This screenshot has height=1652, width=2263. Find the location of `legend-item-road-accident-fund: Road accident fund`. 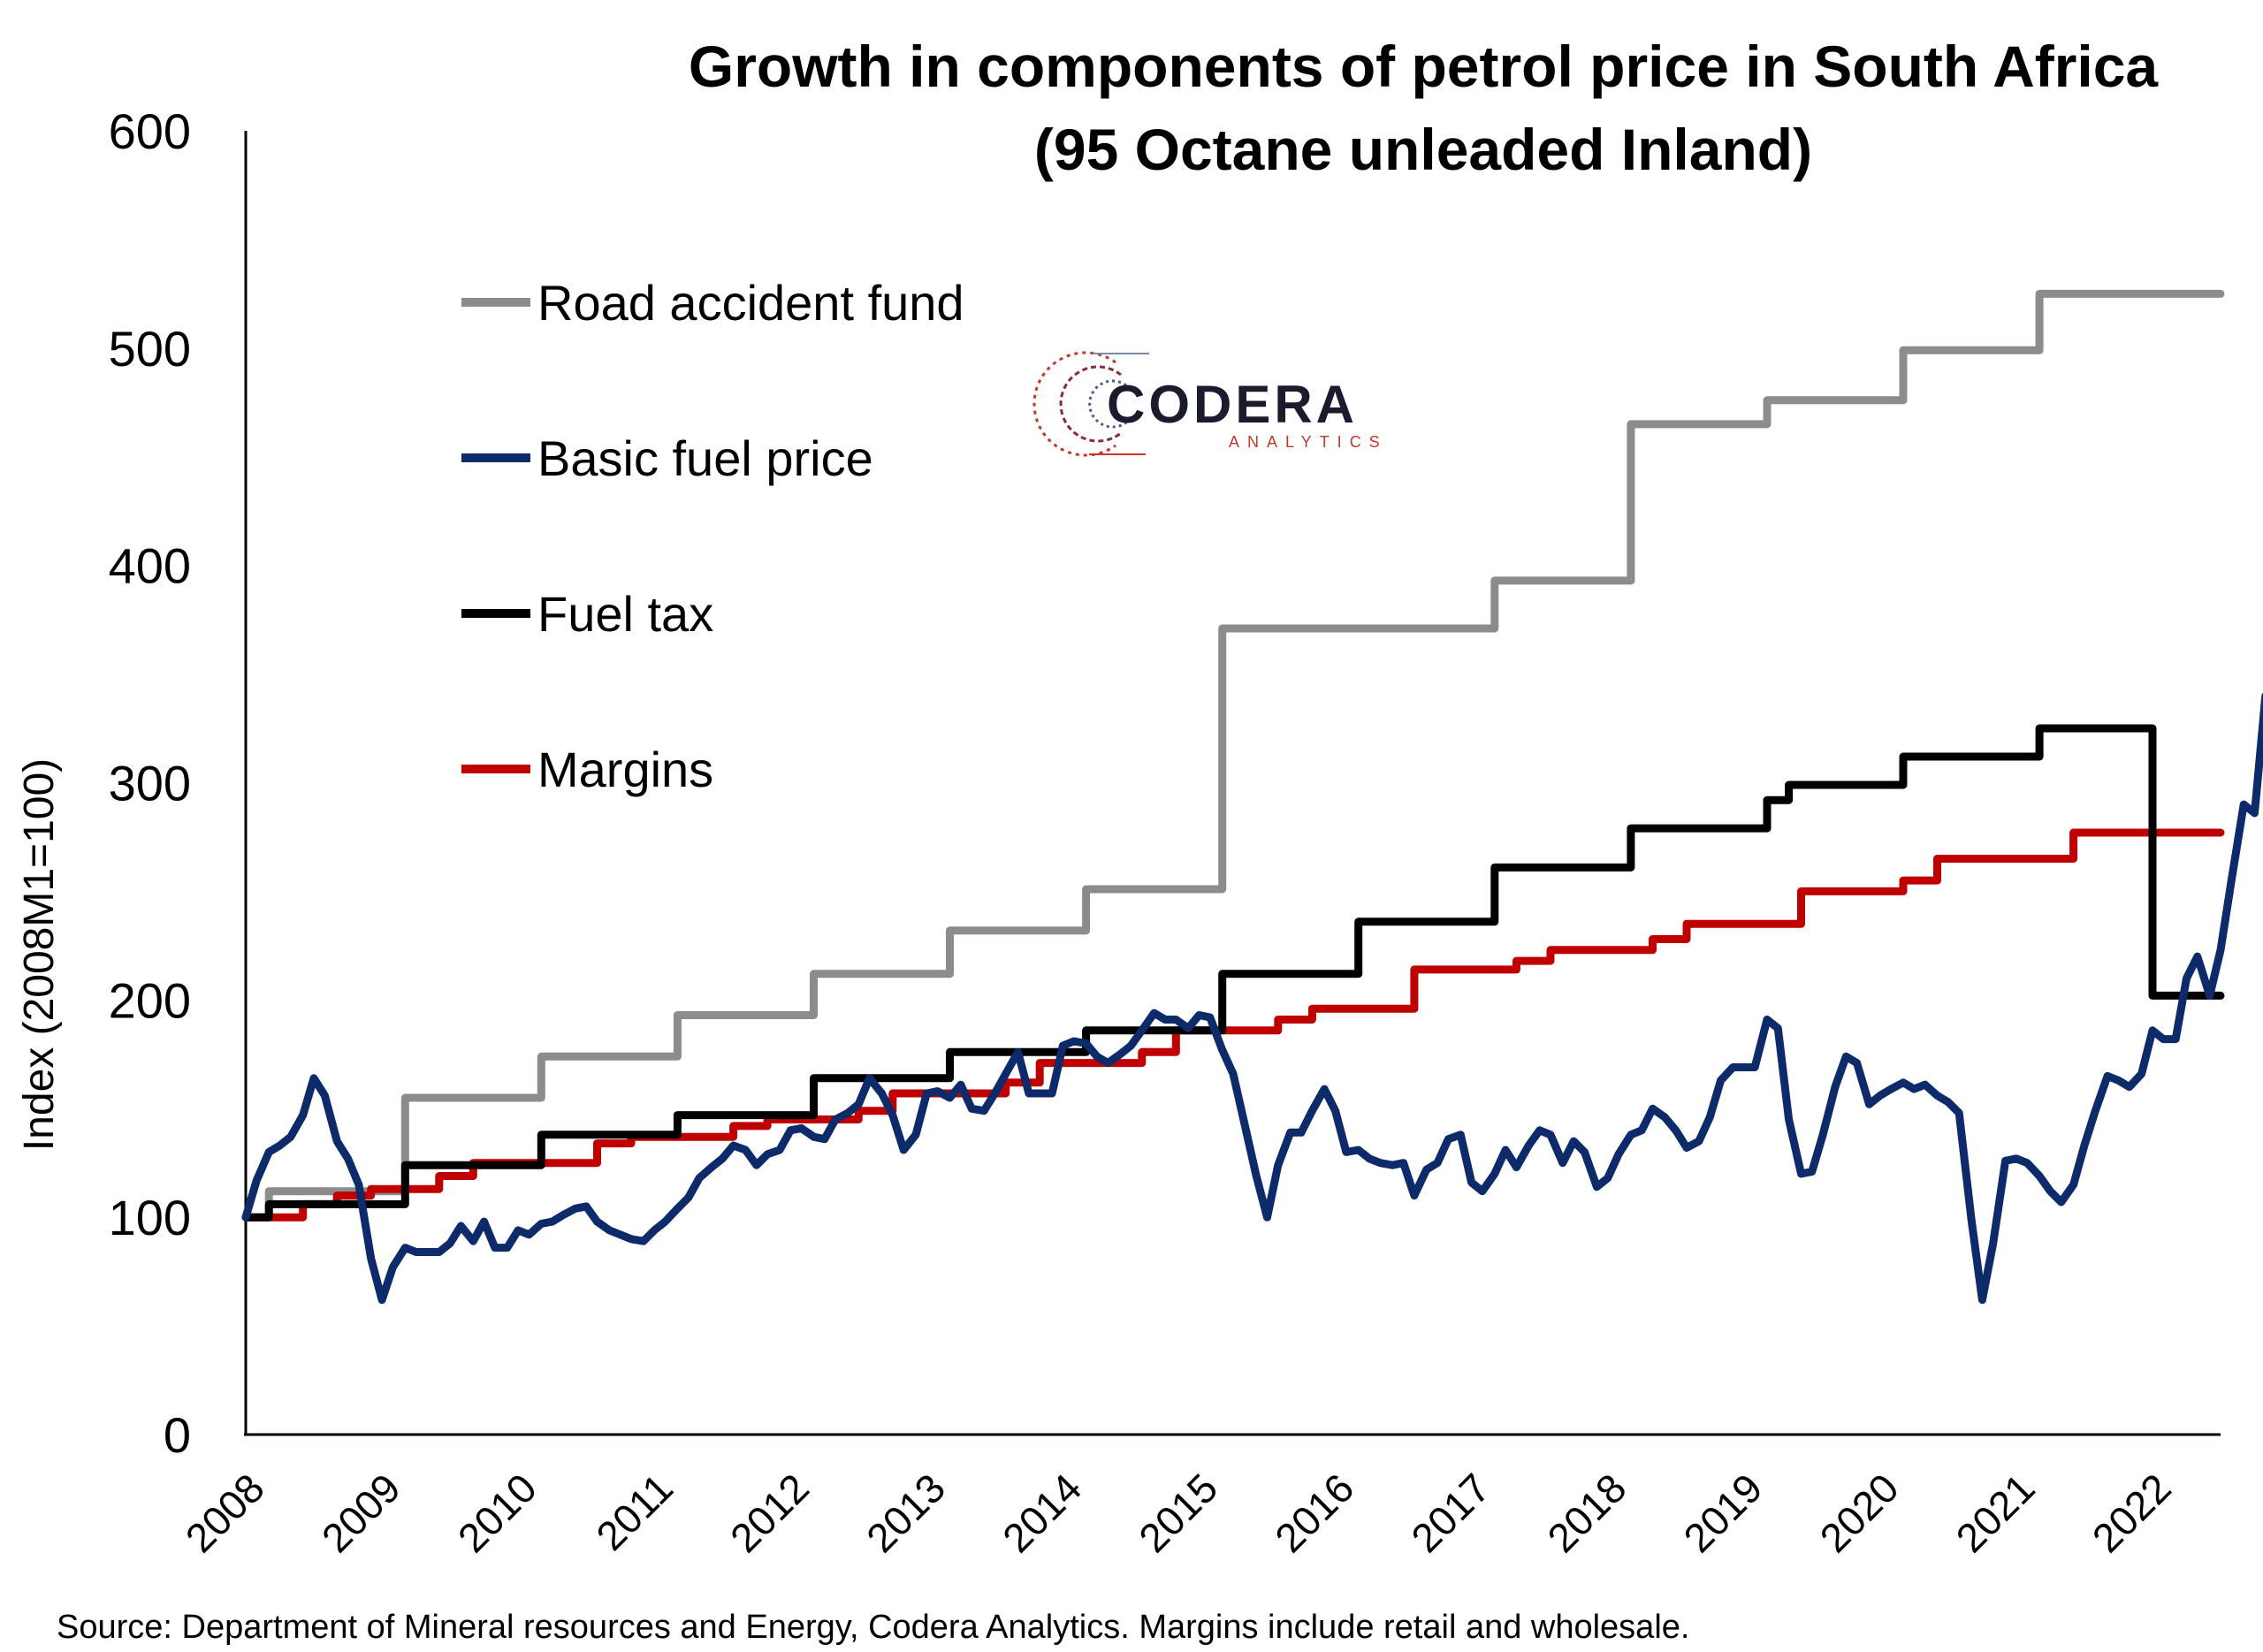

legend-item-road-accident-fund: Road accident fund is located at coordinates (713, 303).